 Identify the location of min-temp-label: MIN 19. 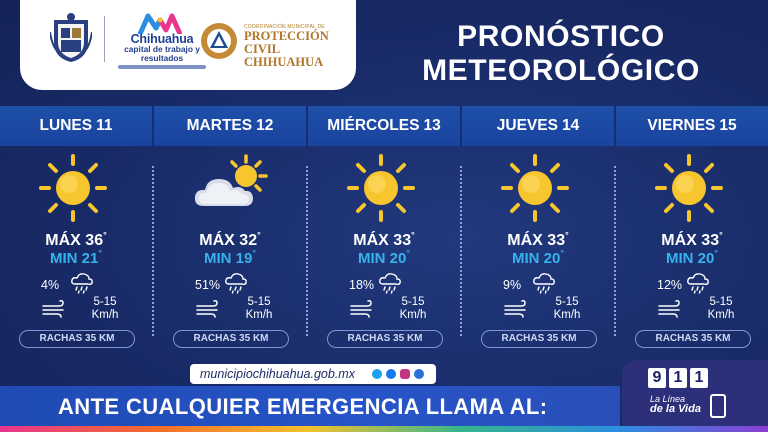
(228, 258).